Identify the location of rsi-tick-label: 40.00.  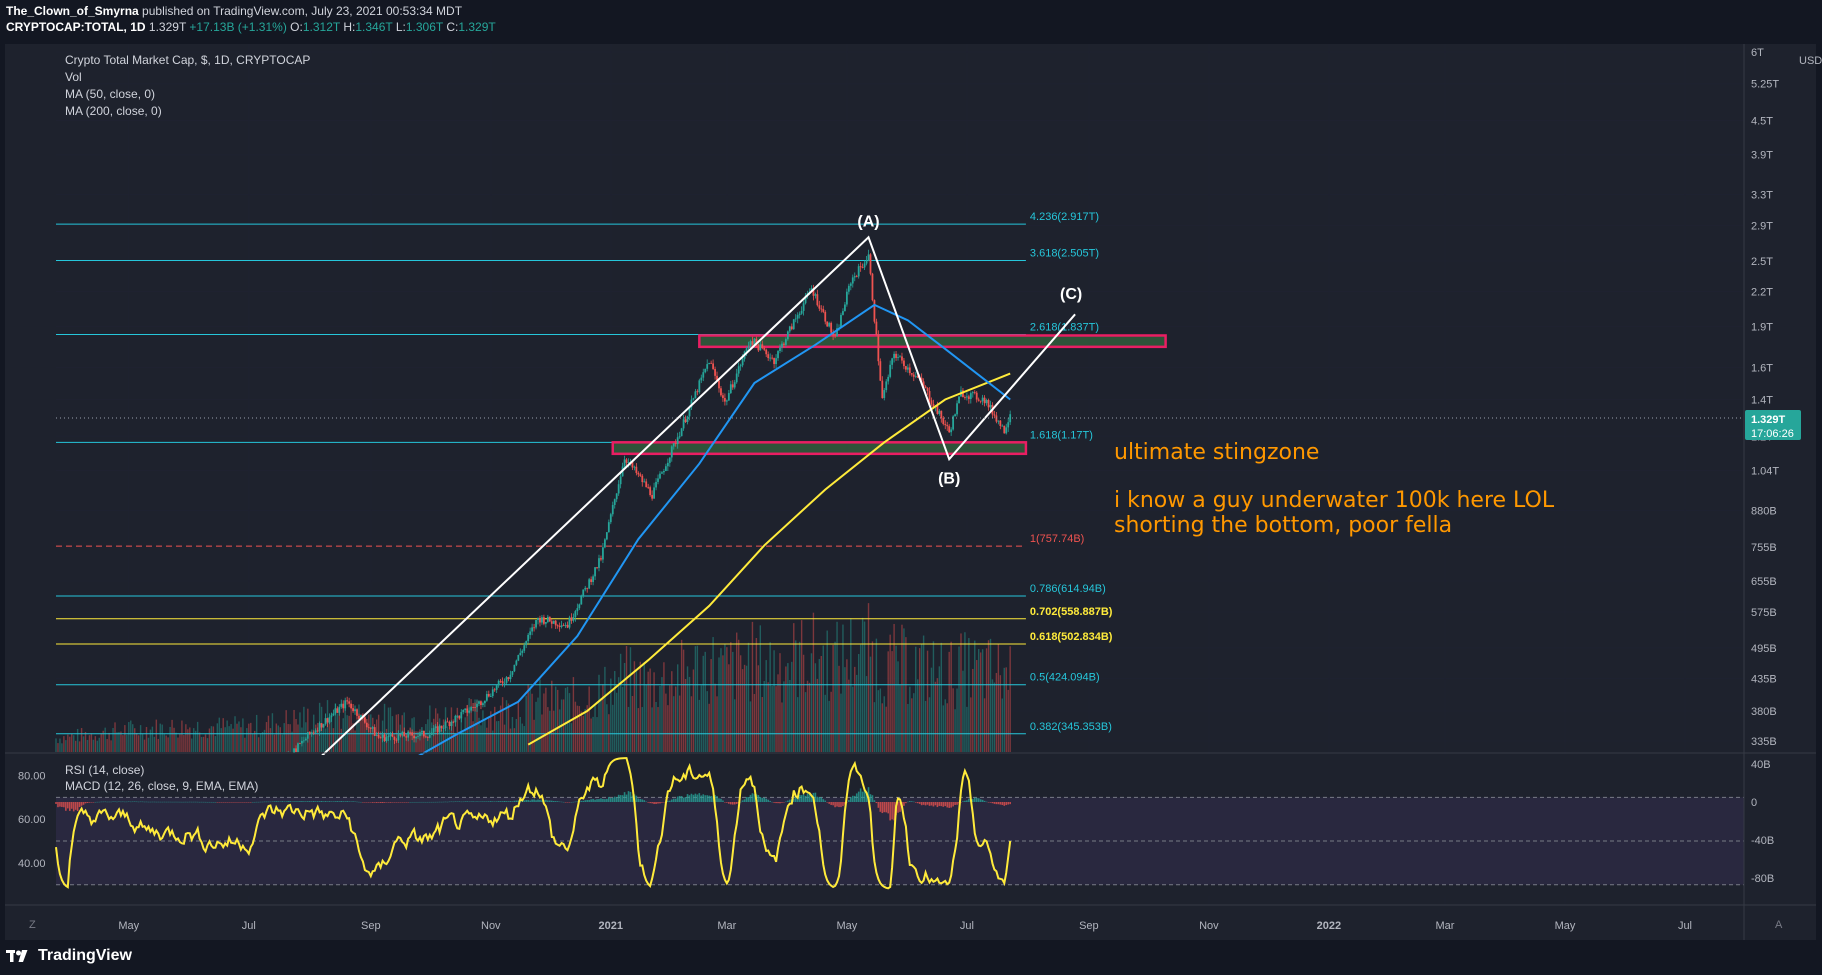
(32, 864).